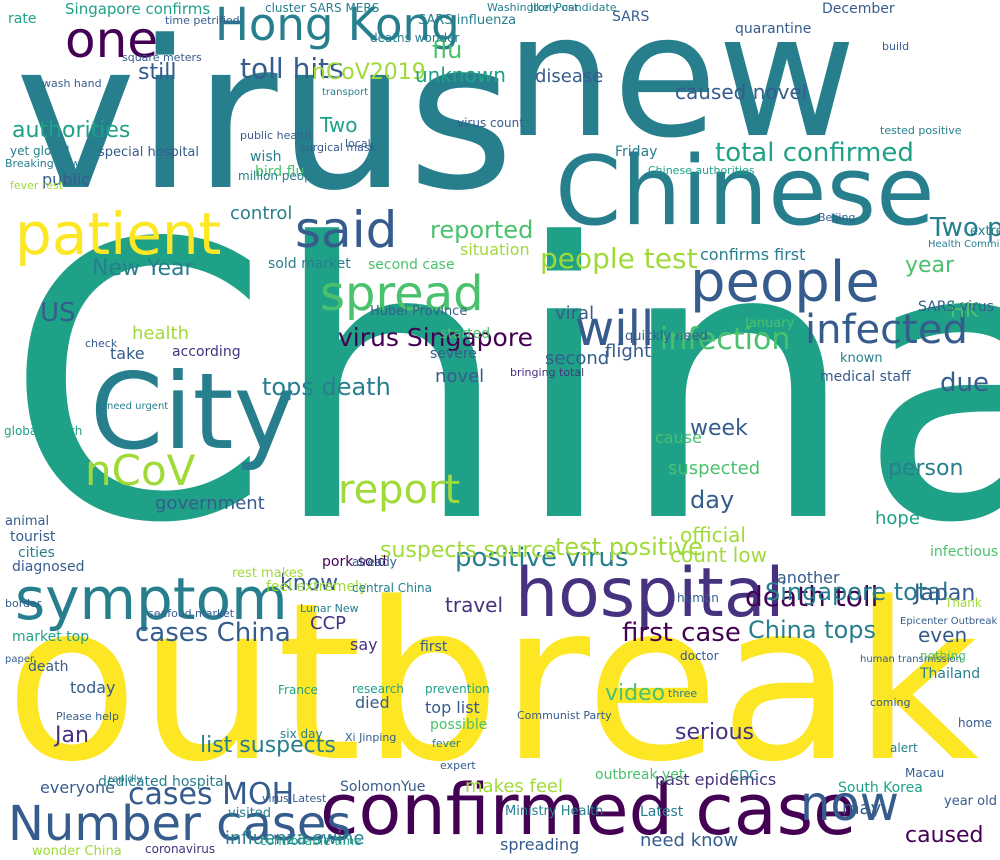 The width and height of the screenshot is (1000, 860). I want to click on cloud-word: still, so click(157, 72).